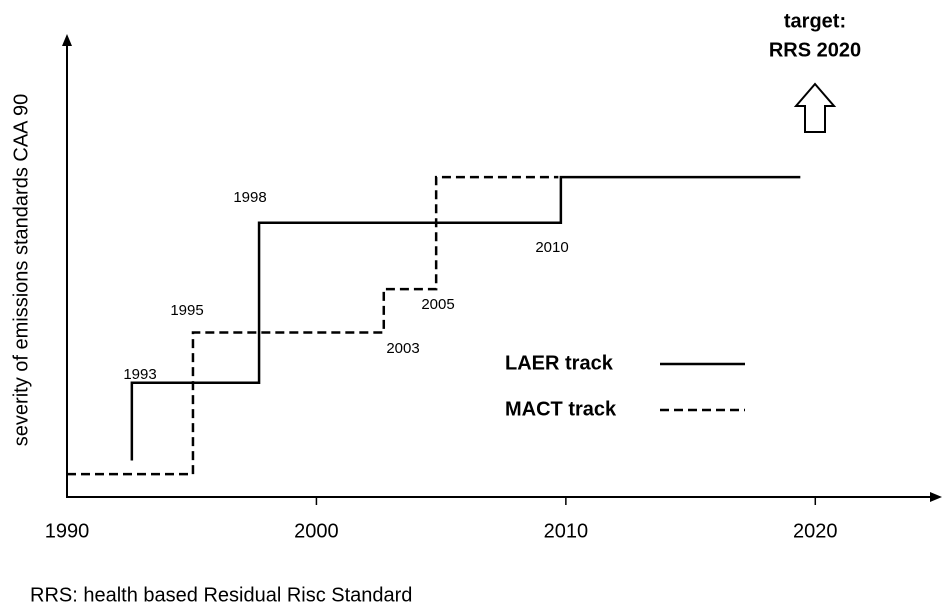  Describe the element at coordinates (139, 374) in the screenshot. I see `annotation: 1993` at that location.